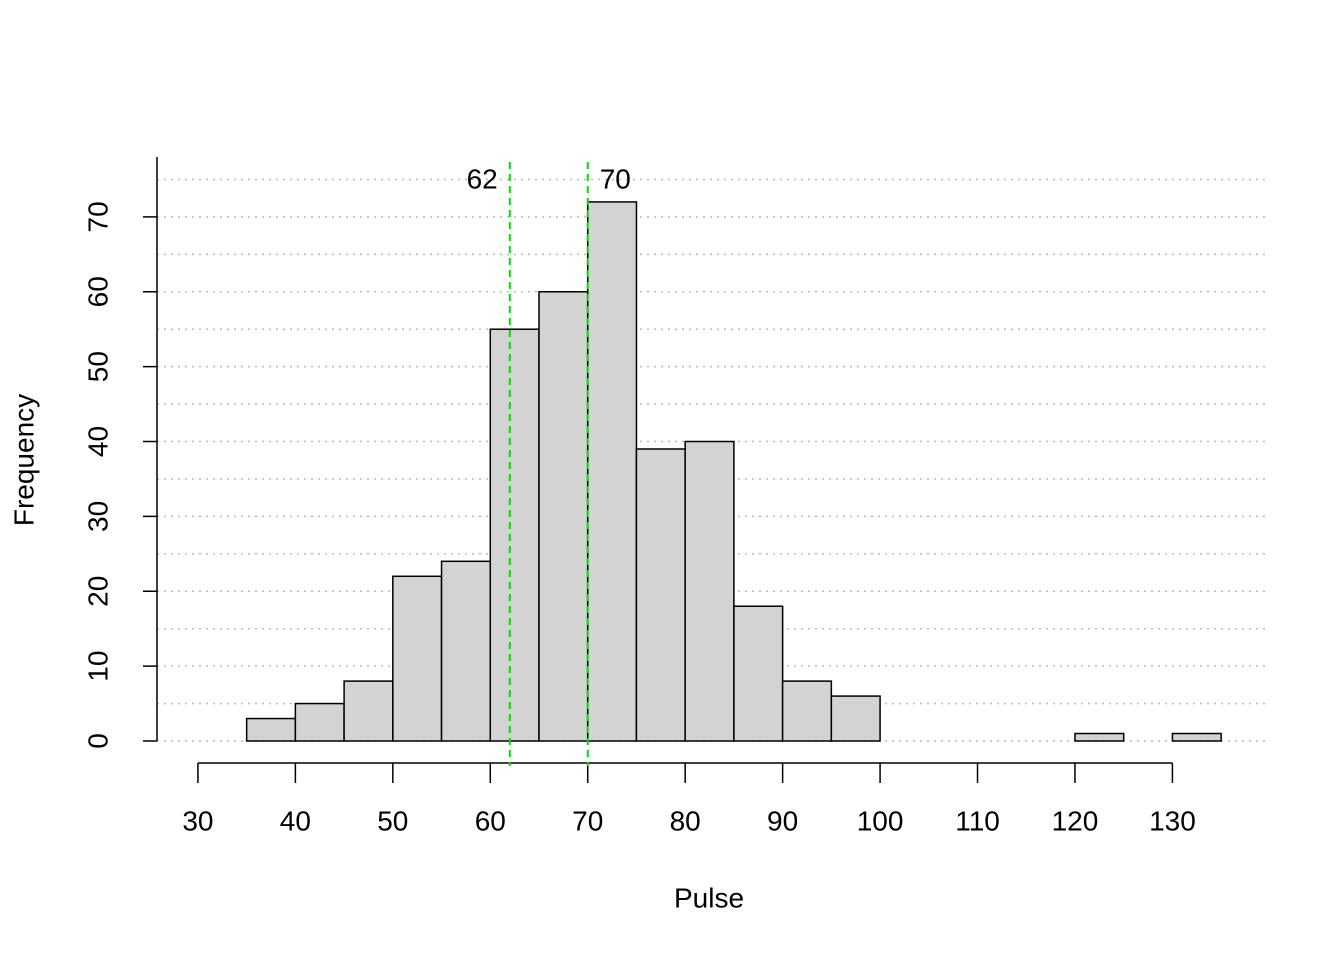 The width and height of the screenshot is (1344, 960). What do you see at coordinates (295, 820) in the screenshot?
I see `x-tick-label: 40` at bounding box center [295, 820].